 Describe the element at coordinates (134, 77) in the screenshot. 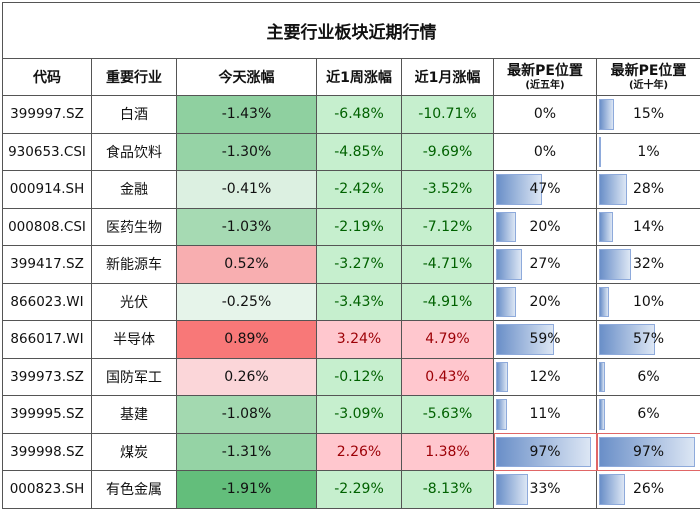

I see `header-industry: 重要行业` at that location.